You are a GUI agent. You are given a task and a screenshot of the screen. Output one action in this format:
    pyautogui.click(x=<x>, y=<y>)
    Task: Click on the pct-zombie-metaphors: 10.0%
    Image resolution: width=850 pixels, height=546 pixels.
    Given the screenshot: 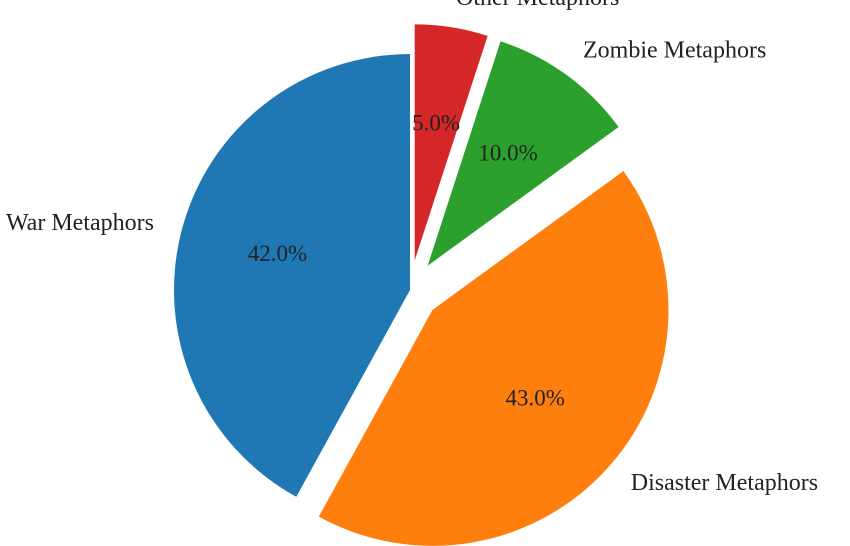 What is the action you would take?
    pyautogui.click(x=507, y=152)
    